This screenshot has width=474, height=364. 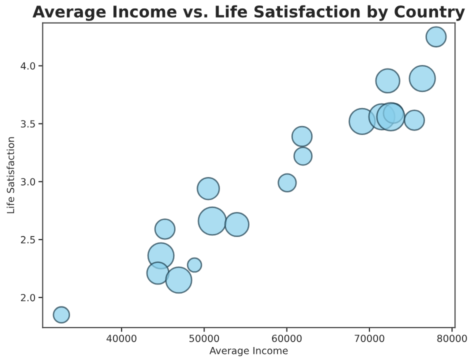 I want to click on chart-title: Average Income vs. Life Satisfaction by Country, so click(x=248, y=13).